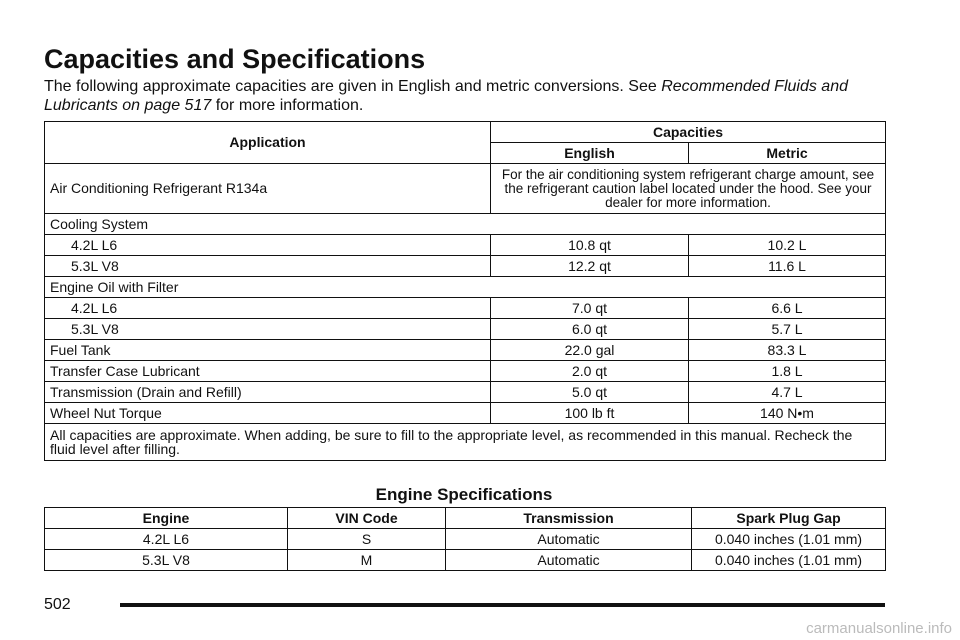  Describe the element at coordinates (57, 604) in the screenshot. I see `page-number: 502` at that location.